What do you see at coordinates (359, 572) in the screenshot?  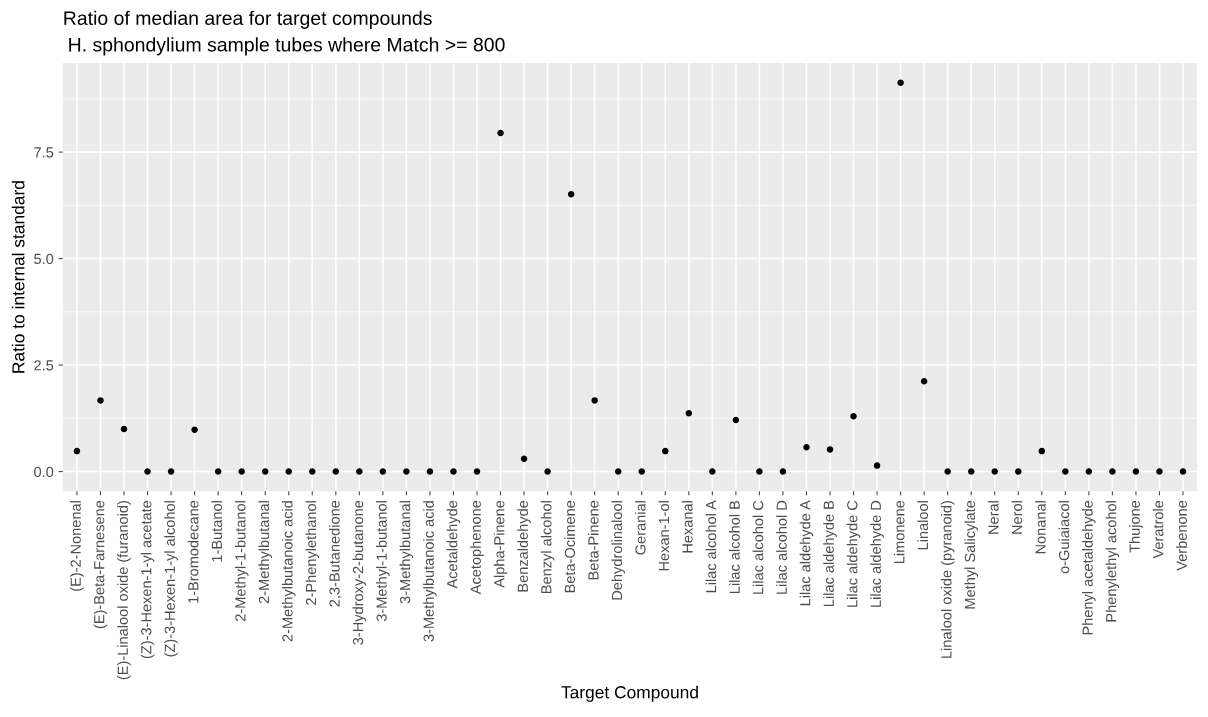 I see `x-tick-label: 3-Hydroxy-2-butanone` at bounding box center [359, 572].